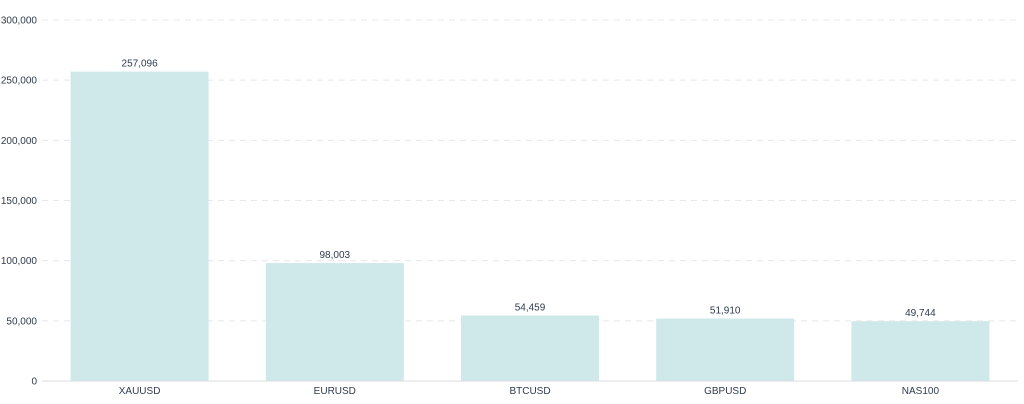  What do you see at coordinates (19, 81) in the screenshot?
I see `y-tick-label: 250,000` at bounding box center [19, 81].